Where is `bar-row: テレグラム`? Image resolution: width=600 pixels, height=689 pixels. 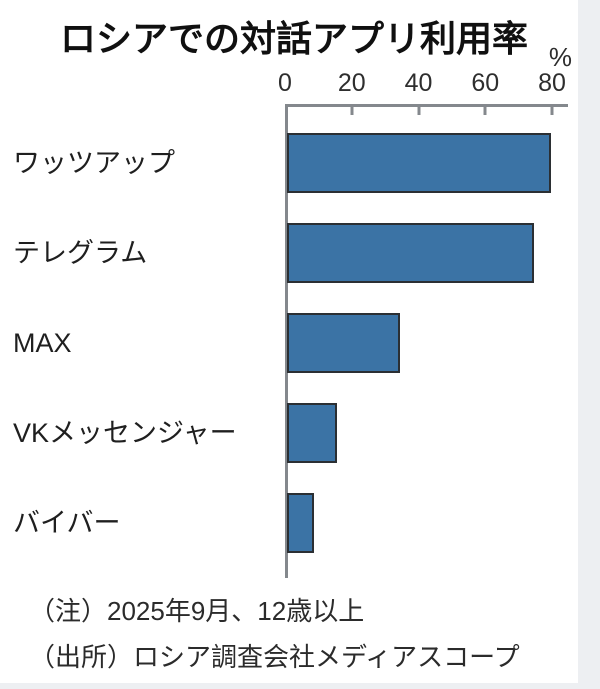
bar-row: テレグラム is located at coordinates (289, 253).